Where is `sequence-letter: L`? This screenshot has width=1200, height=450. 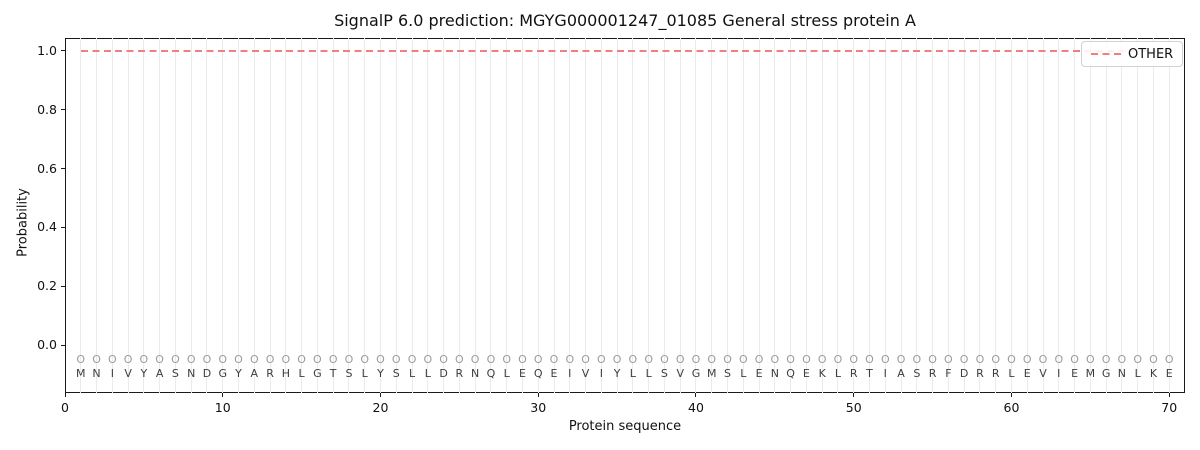 sequence-letter: L is located at coordinates (838, 373).